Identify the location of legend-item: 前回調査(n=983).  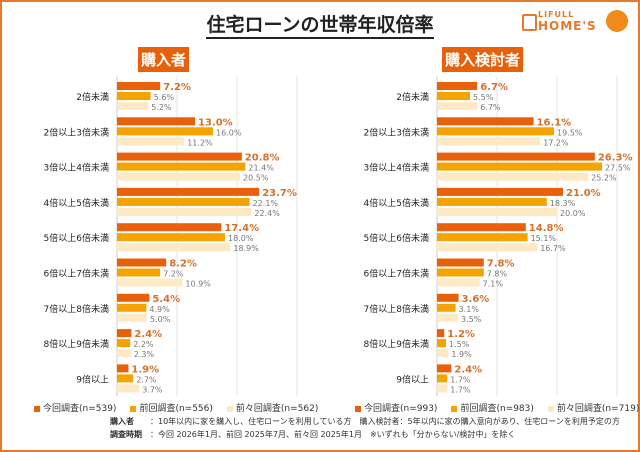
(492, 407).